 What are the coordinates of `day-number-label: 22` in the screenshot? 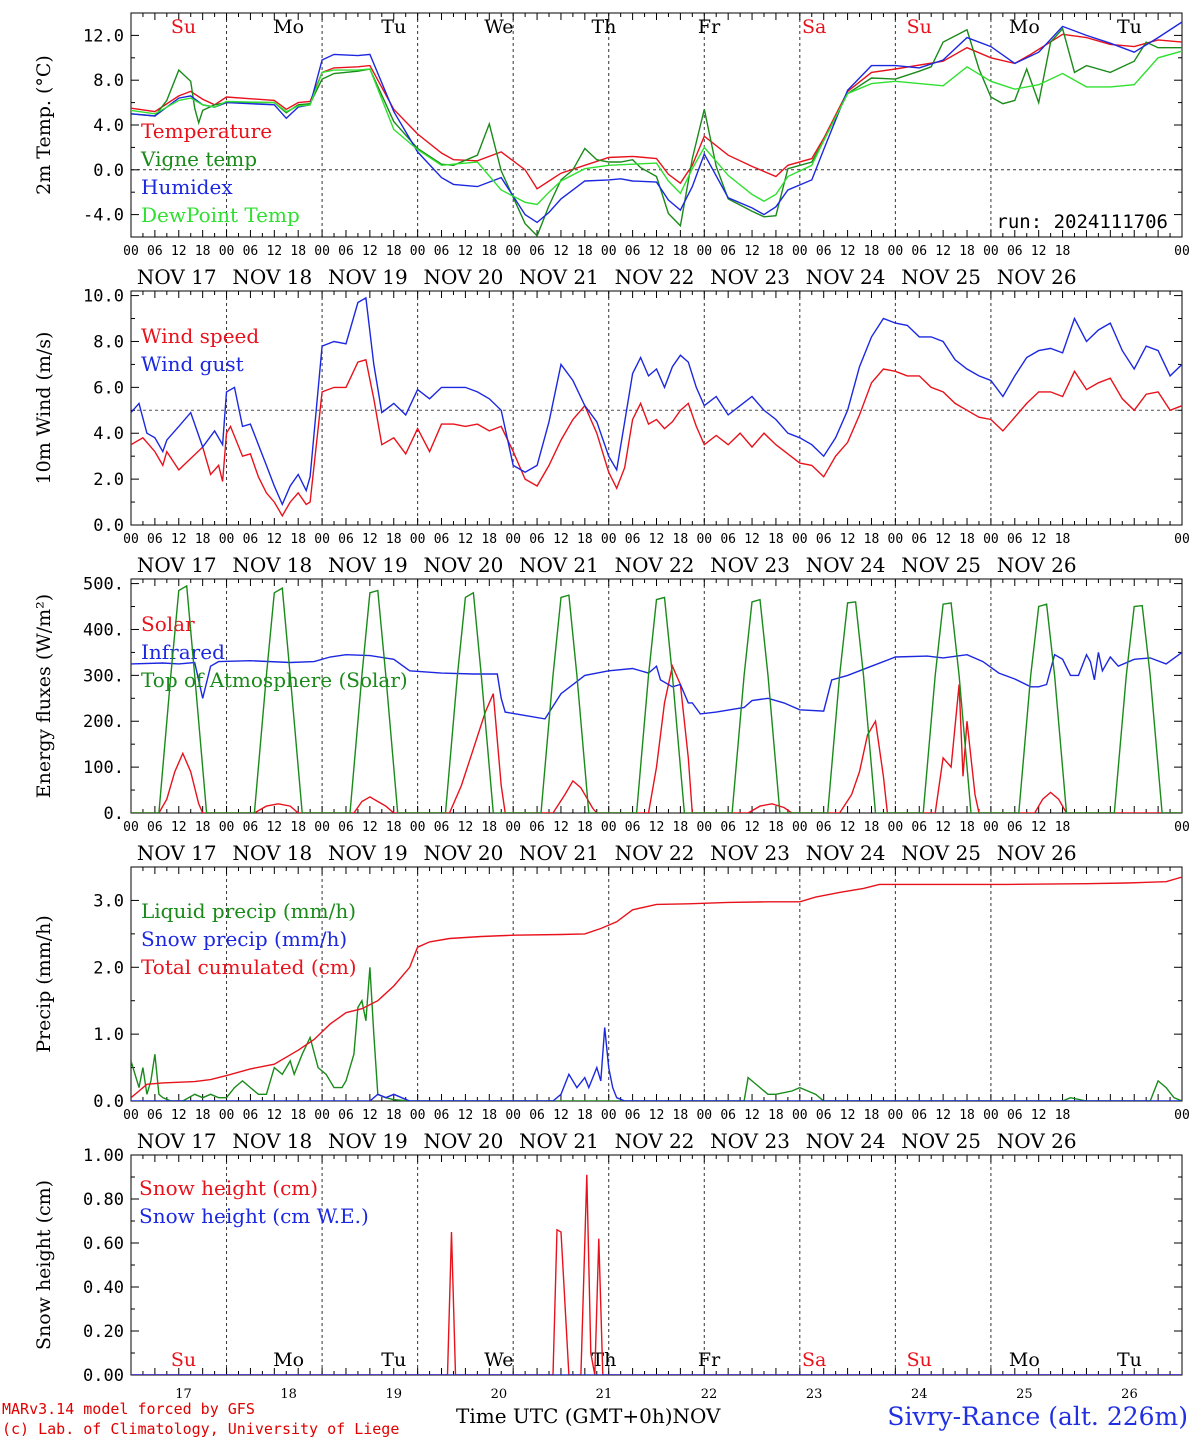 It's located at (709, 1394).